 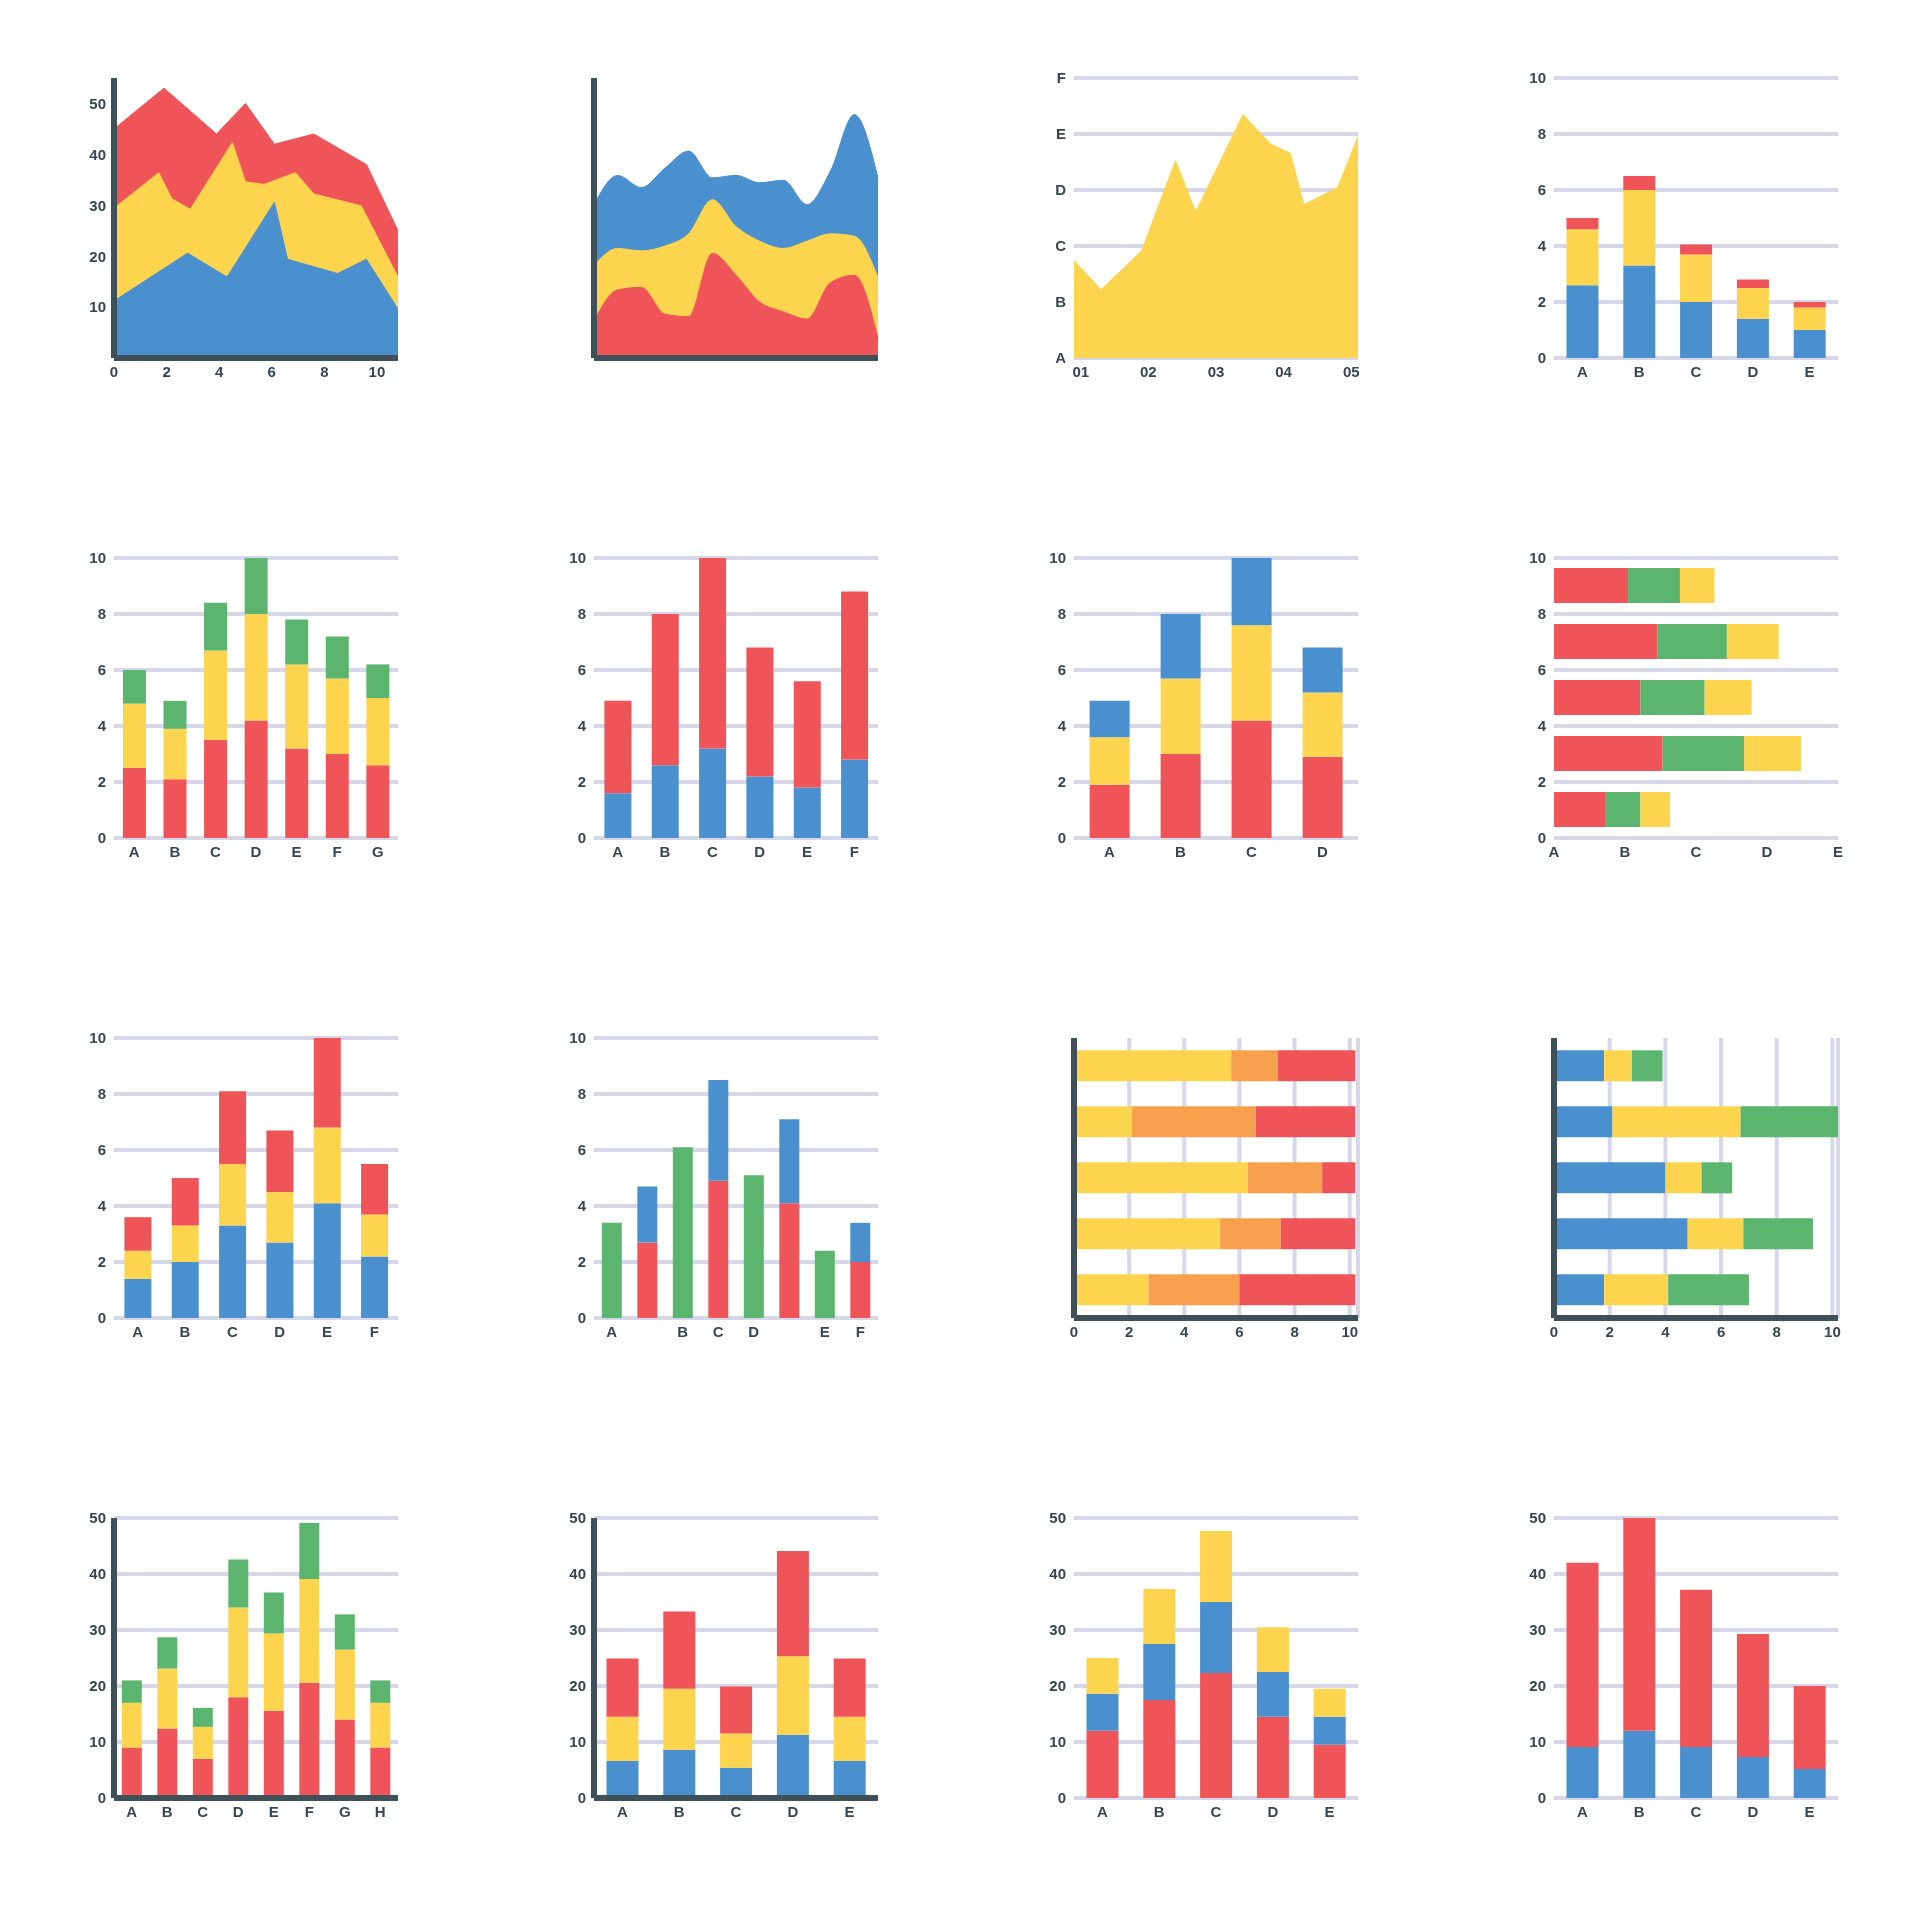 I want to click on y-tick-label: 0, so click(x=581, y=1798).